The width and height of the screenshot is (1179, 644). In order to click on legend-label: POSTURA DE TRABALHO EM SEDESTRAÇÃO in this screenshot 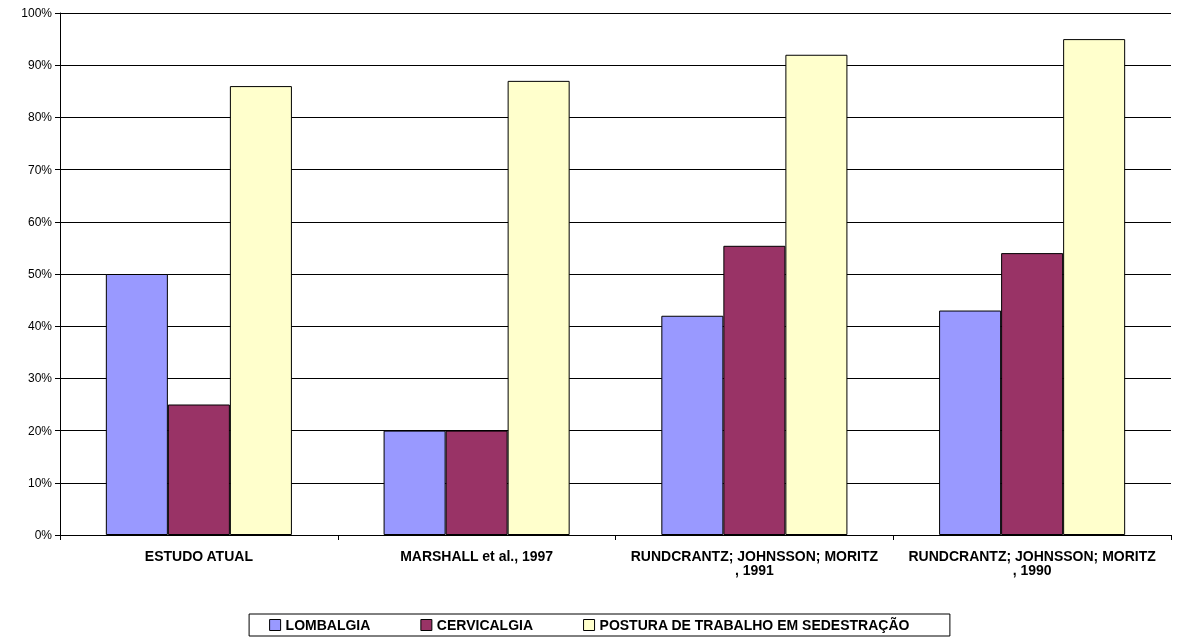, I will do `click(754, 624)`.